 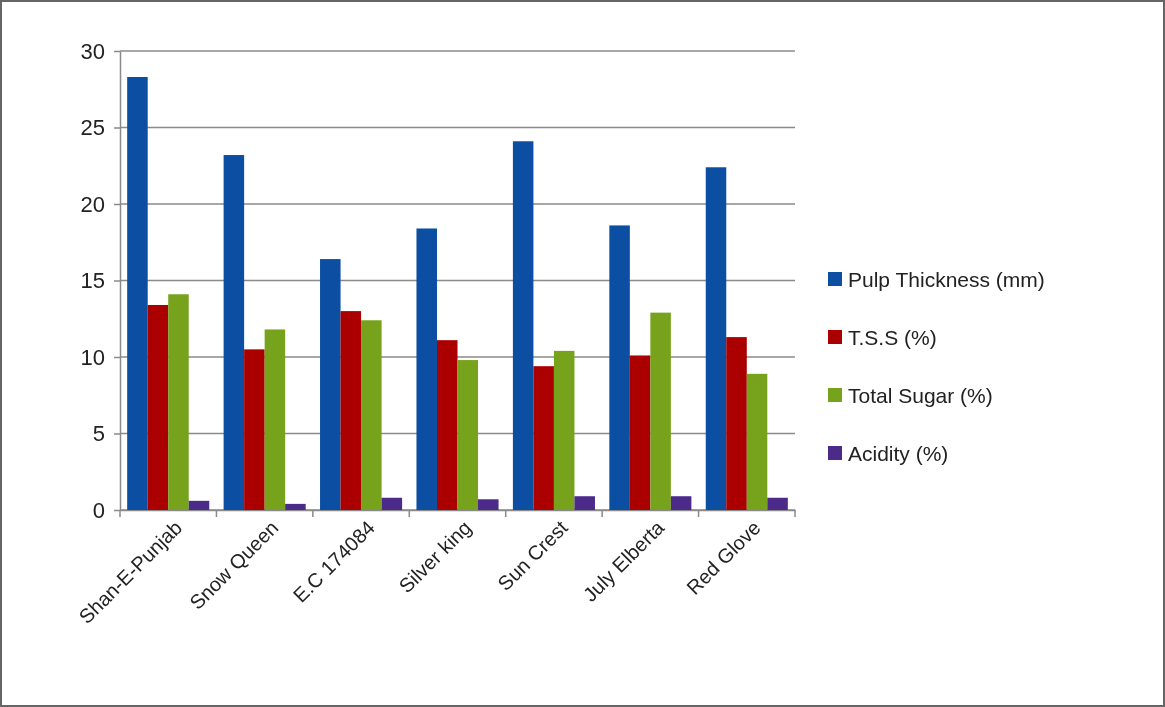 What do you see at coordinates (92, 204) in the screenshot?
I see `y-tick-label: 20` at bounding box center [92, 204].